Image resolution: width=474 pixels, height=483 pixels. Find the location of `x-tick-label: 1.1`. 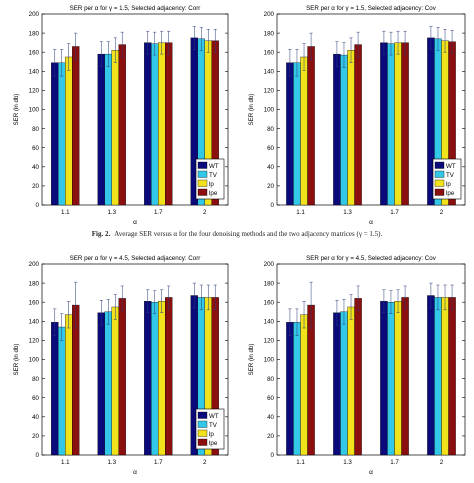

x-tick-label: 1.1 is located at coordinates (65, 212).